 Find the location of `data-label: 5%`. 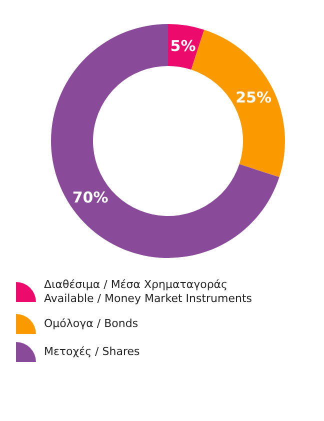

data-label: 5% is located at coordinates (183, 46).